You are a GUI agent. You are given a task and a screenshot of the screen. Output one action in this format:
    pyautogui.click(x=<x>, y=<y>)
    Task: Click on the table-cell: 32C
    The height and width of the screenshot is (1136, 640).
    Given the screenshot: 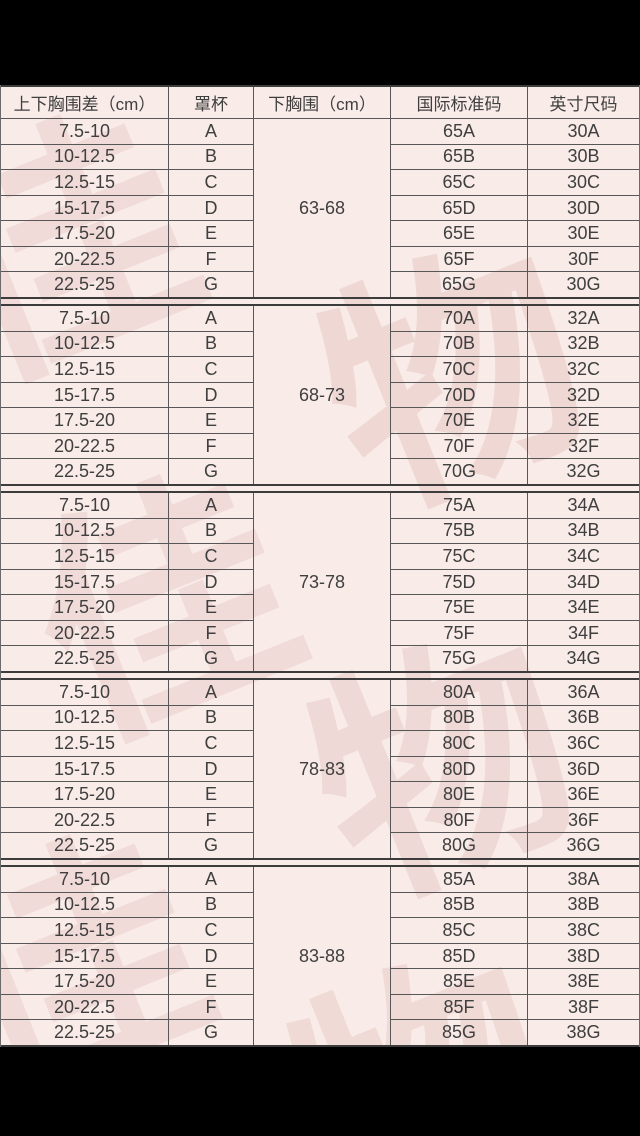 What is the action you would take?
    pyautogui.click(x=583, y=370)
    